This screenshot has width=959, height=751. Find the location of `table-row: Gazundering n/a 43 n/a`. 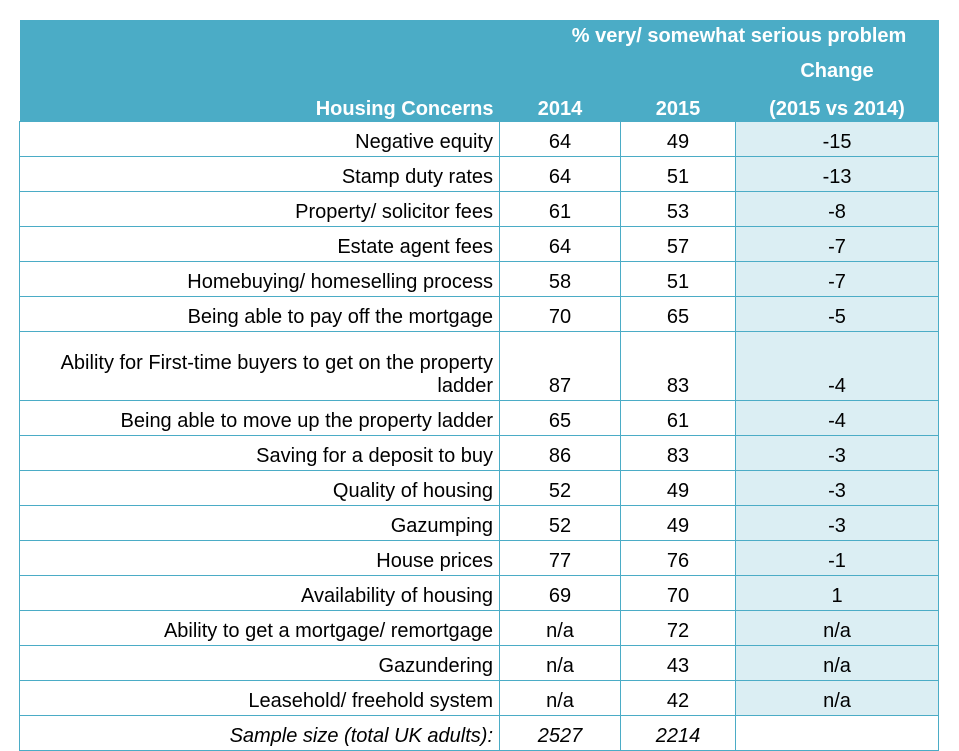

table-row: Gazundering n/a 43 n/a is located at coordinates (479, 663).